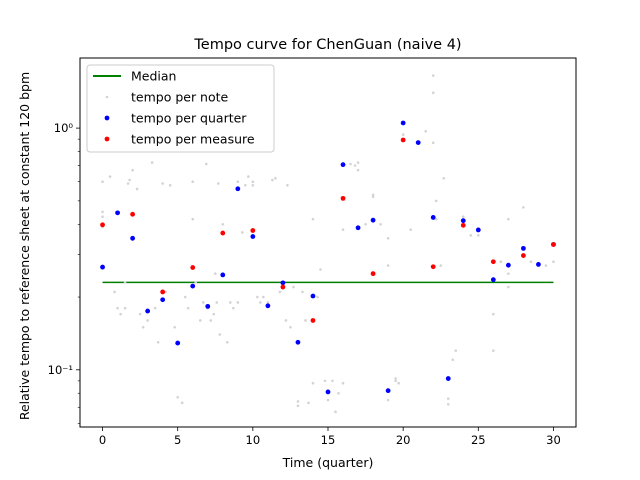  What do you see at coordinates (64, 128) in the screenshot?
I see `y-tick-label: 10⁰` at bounding box center [64, 128].